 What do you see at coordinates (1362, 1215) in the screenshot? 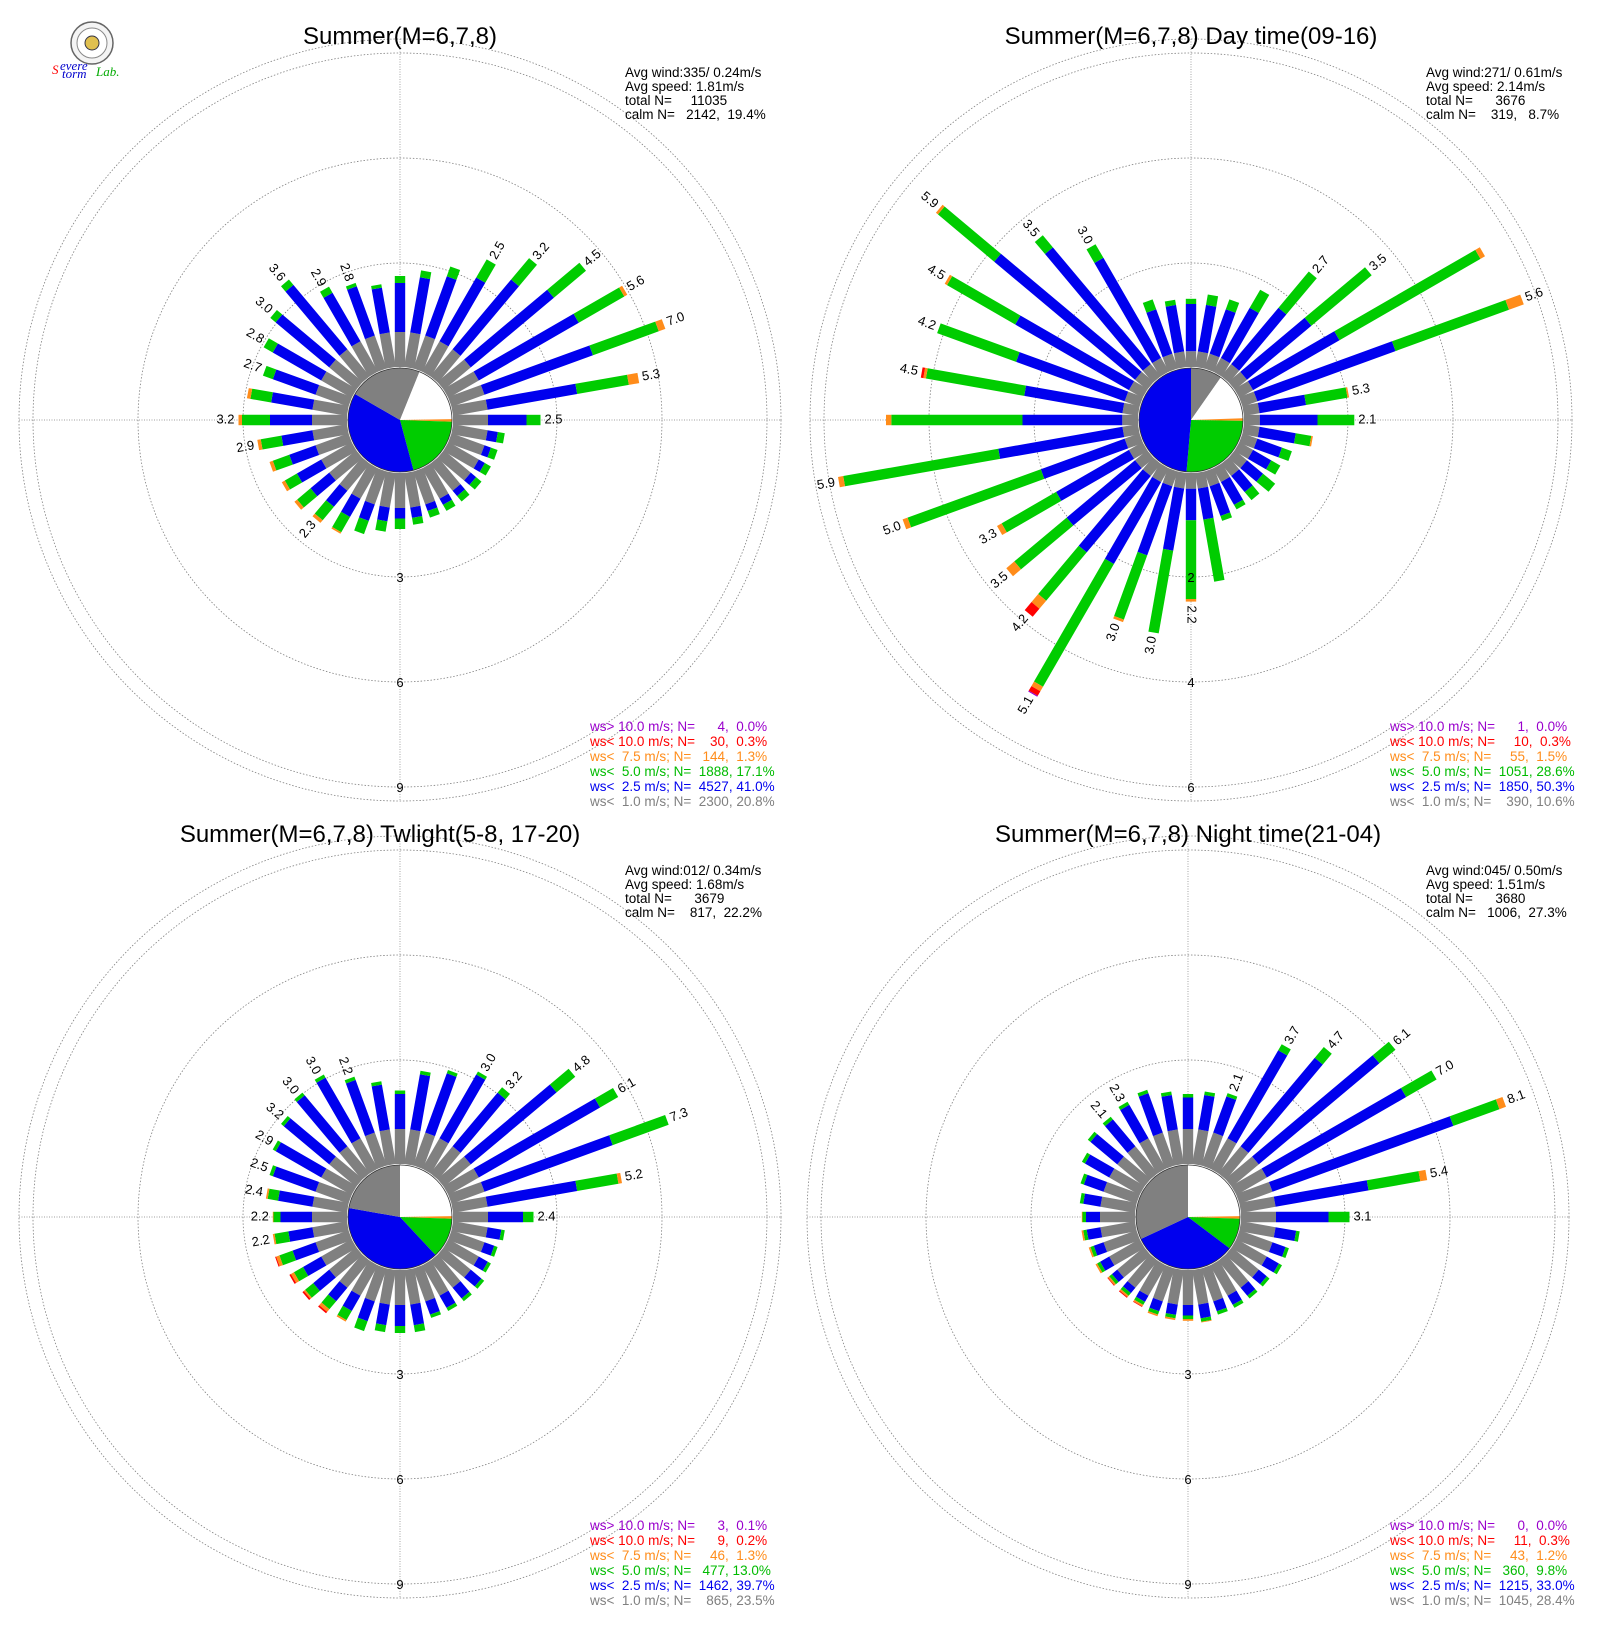
I see `bar-value-label: 3.1` at bounding box center [1362, 1215].